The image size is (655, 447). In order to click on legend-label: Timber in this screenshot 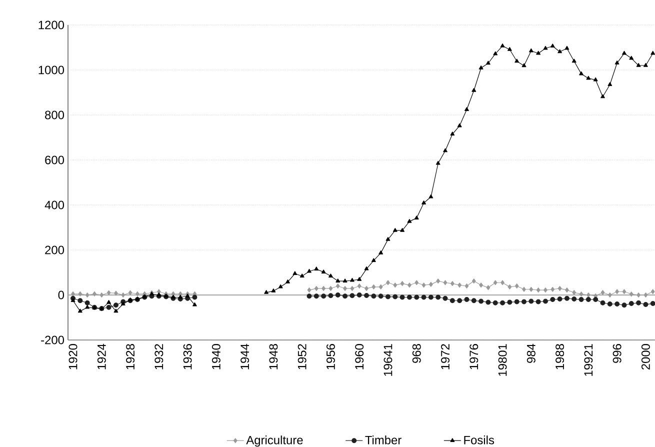, I will do `click(383, 440)`.